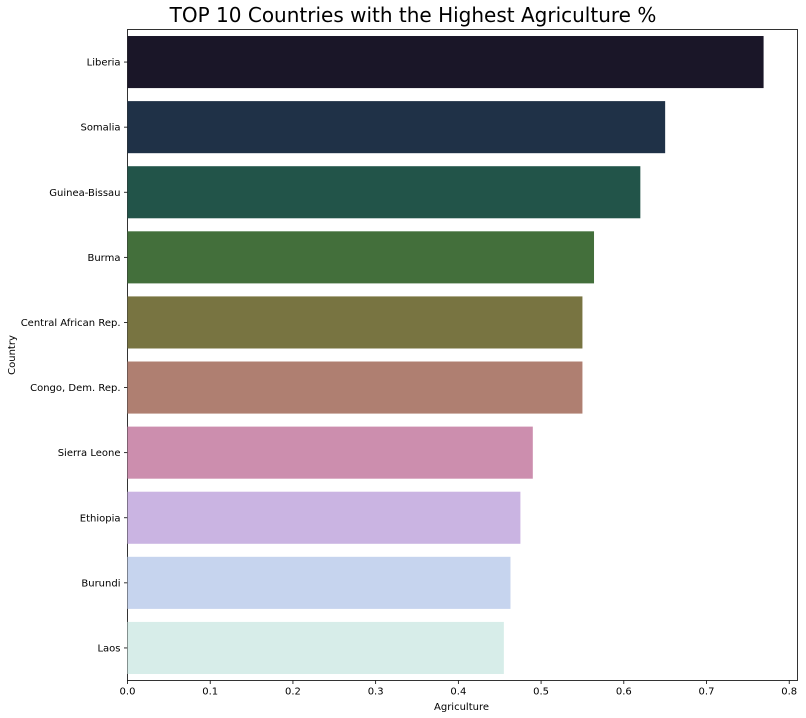  I want to click on x-axis-label: Agriculture, so click(461, 707).